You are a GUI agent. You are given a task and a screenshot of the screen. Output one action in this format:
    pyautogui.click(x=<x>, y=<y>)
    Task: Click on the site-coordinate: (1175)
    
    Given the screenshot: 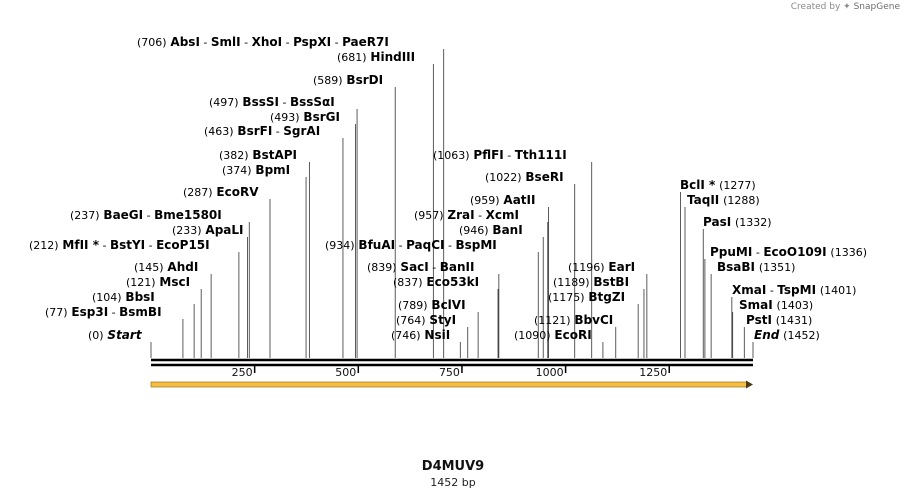 What is the action you would take?
    pyautogui.click(x=566, y=297)
    